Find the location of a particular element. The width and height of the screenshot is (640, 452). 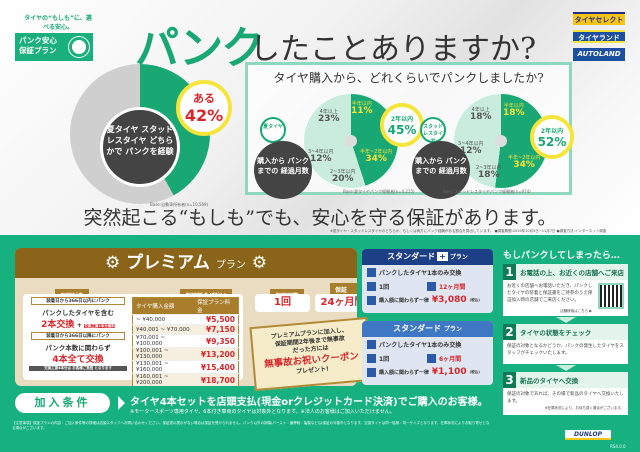

yes-percent: 42% is located at coordinates (204, 115).